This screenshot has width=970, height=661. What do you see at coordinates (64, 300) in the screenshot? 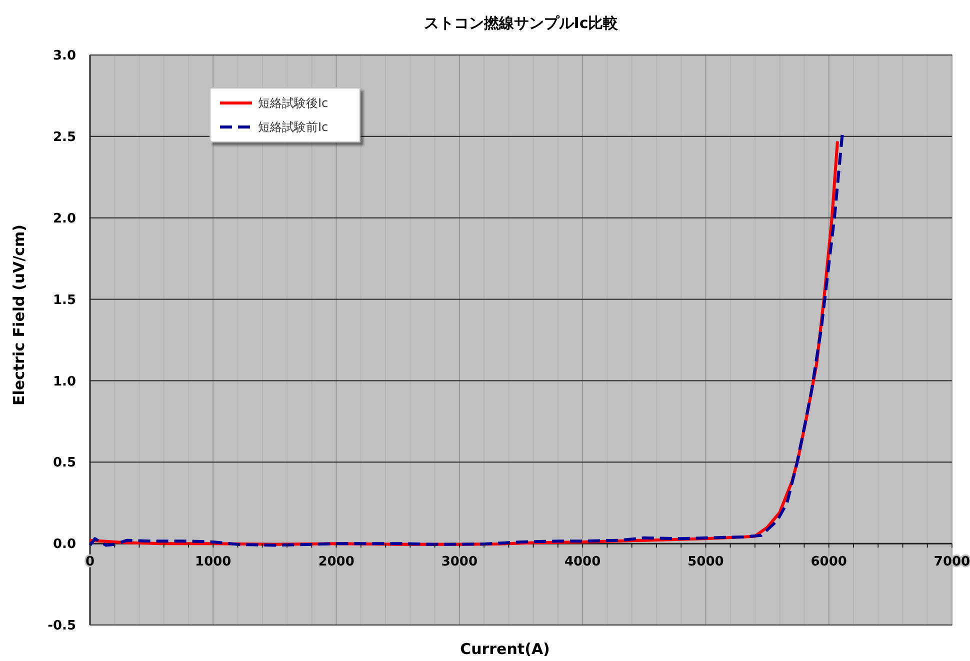
I see `y-tick-label: 1.5` at bounding box center [64, 300].